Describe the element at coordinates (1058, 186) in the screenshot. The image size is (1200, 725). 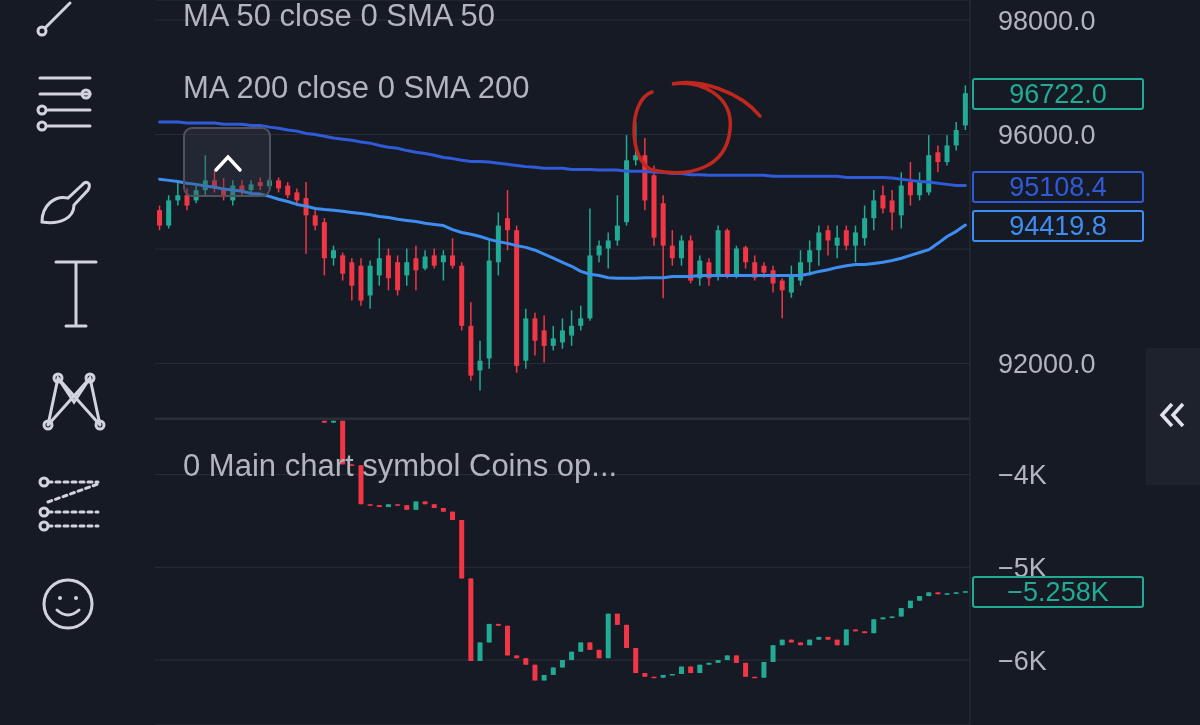
I see `text: 95108.4` at that location.